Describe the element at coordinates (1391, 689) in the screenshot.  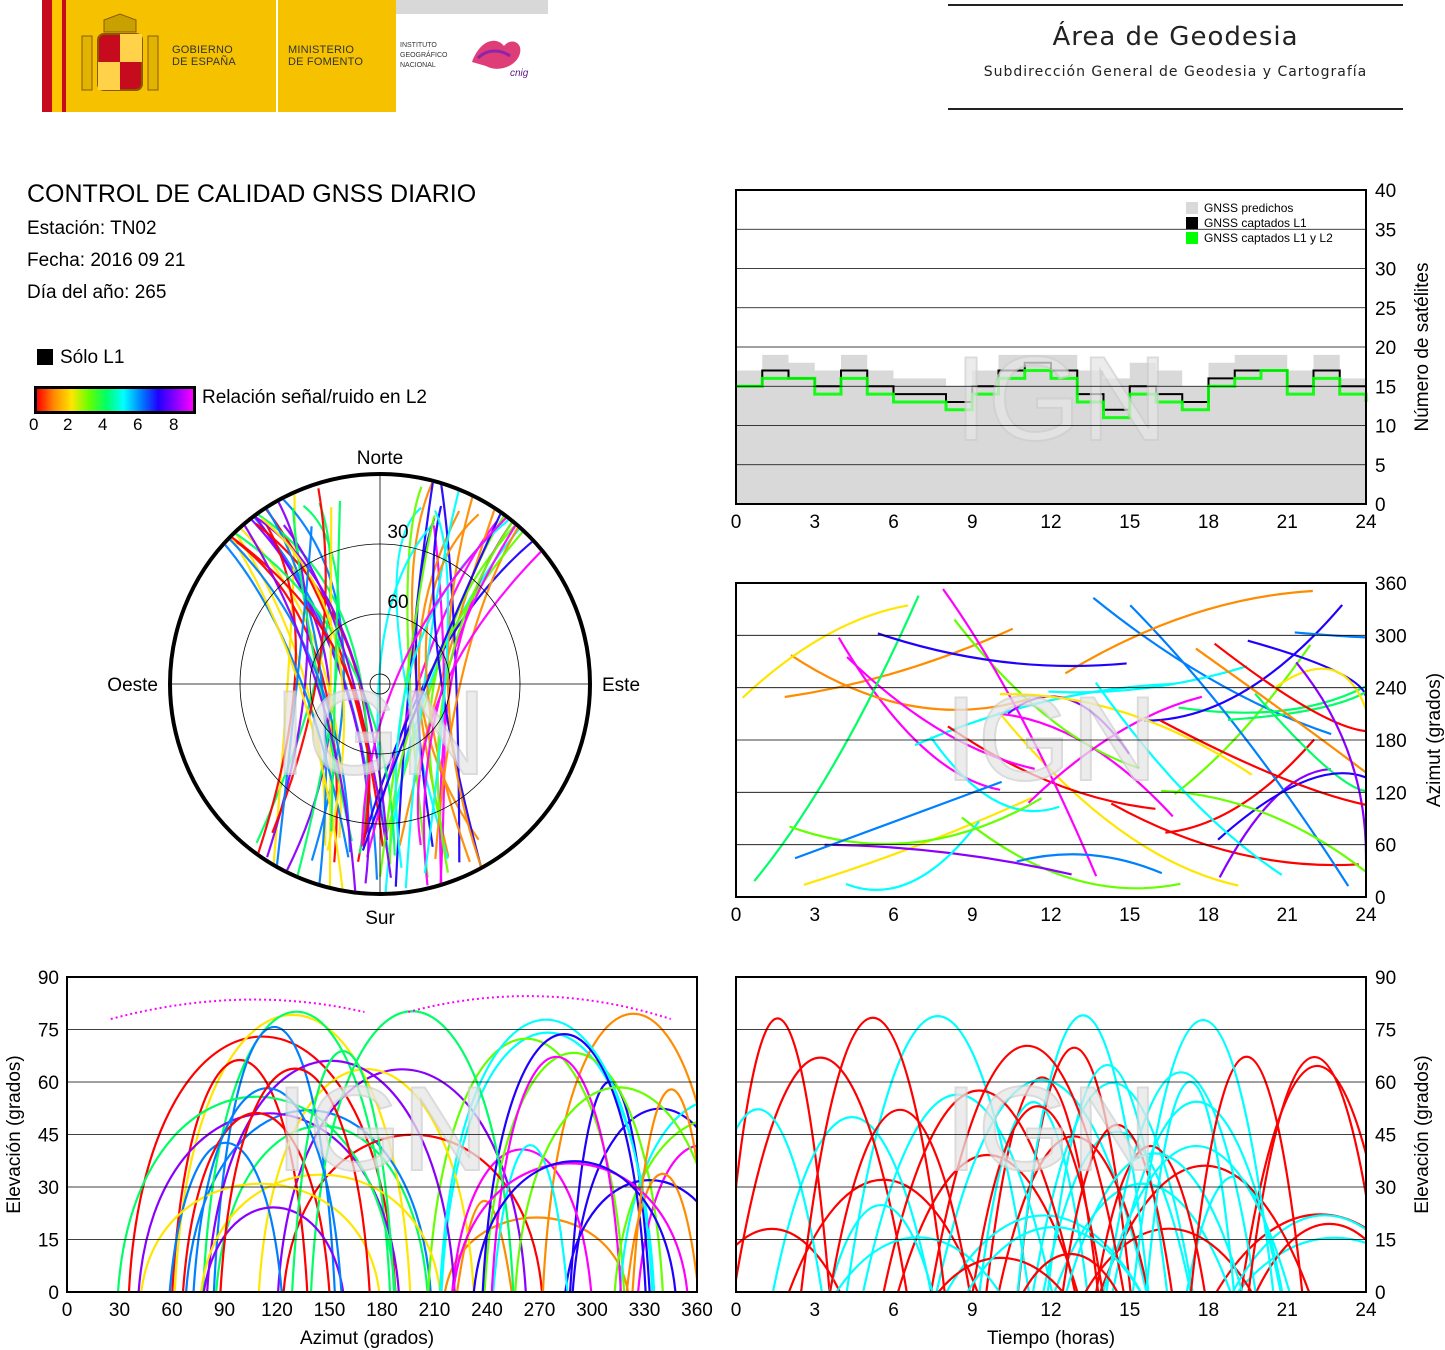
I see `azt-y-tick-4: 240` at that location.